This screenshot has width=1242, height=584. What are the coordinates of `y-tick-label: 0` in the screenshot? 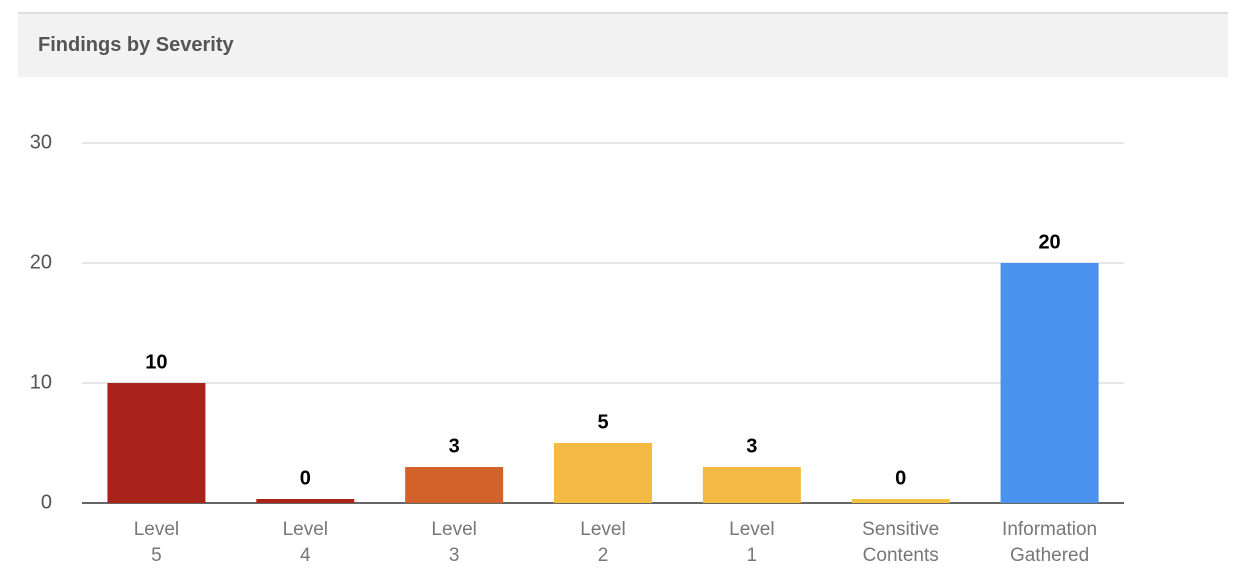 It's located at (46, 502).